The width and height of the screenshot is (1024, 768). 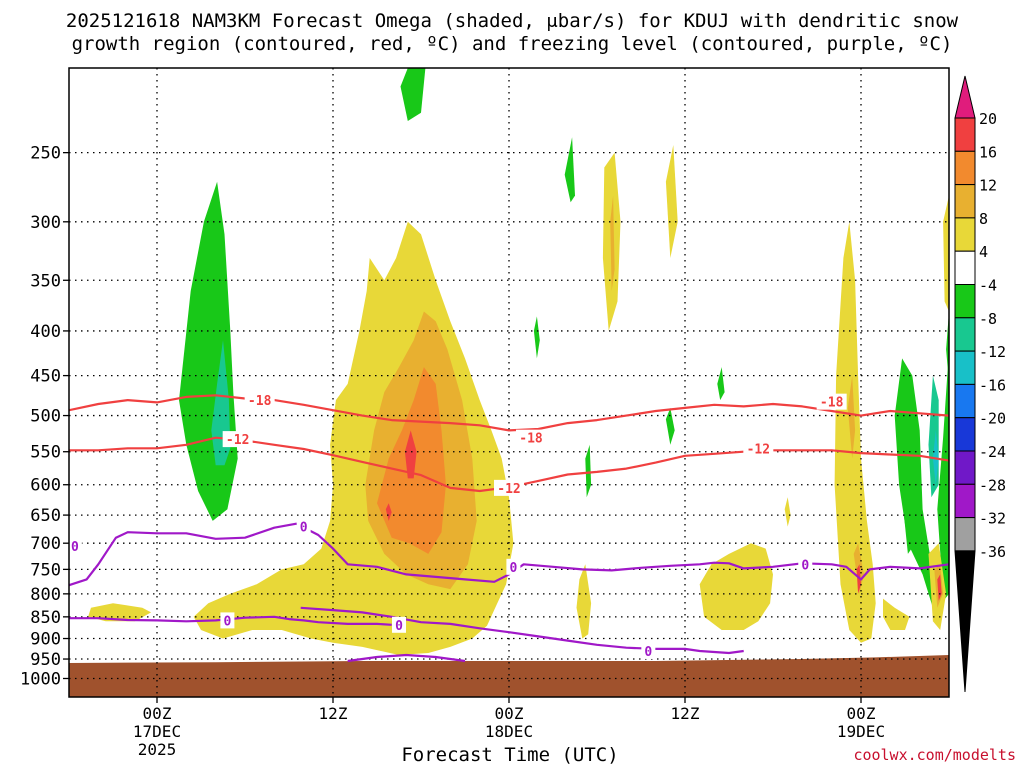 What do you see at coordinates (45, 486) in the screenshot?
I see `y-tick-label-600: 600` at bounding box center [45, 486].